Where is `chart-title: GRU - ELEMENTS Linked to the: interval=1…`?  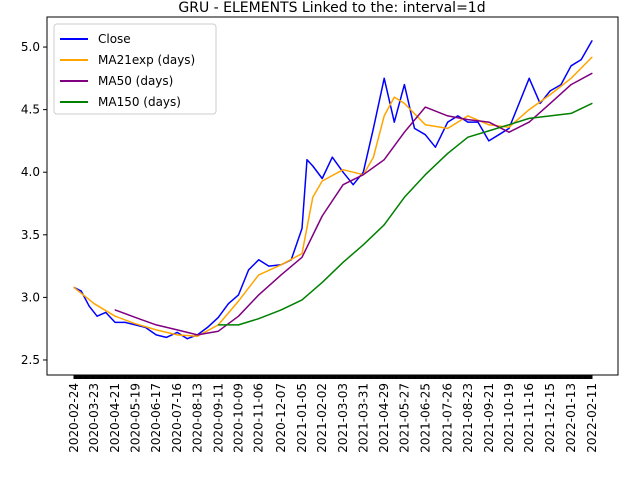
chart-title: GRU - ELEMENTS Linked to the: interval=1… is located at coordinates (331, 8).